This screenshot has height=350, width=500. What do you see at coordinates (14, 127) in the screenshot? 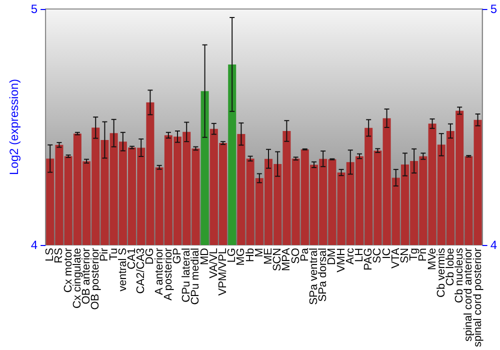
I see `y-axis-title: Log2 (expression)` at bounding box center [14, 127].